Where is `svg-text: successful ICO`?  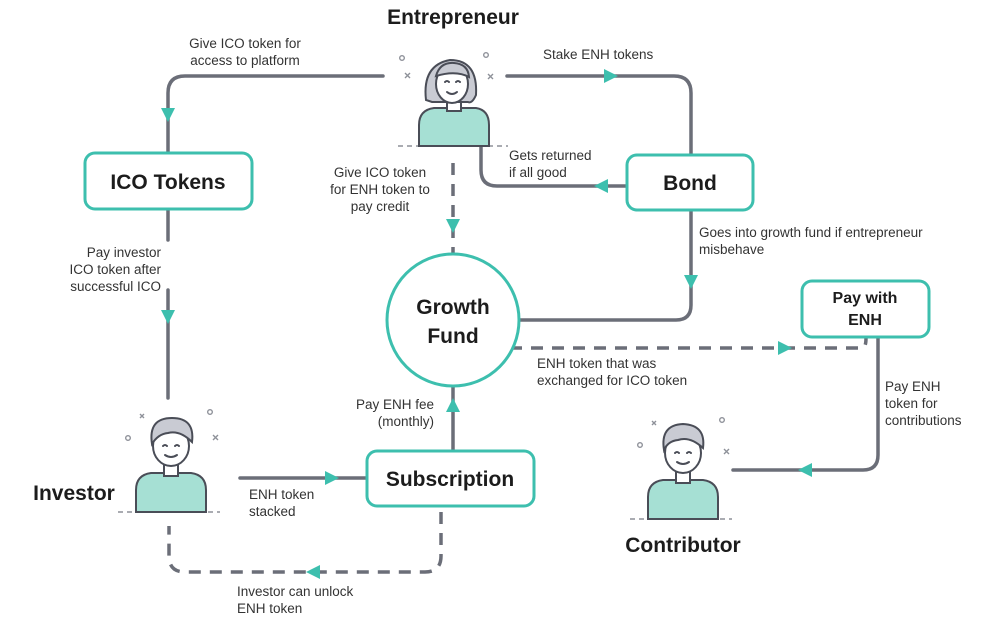
svg-text: successful ICO is located at coordinates (115, 286).